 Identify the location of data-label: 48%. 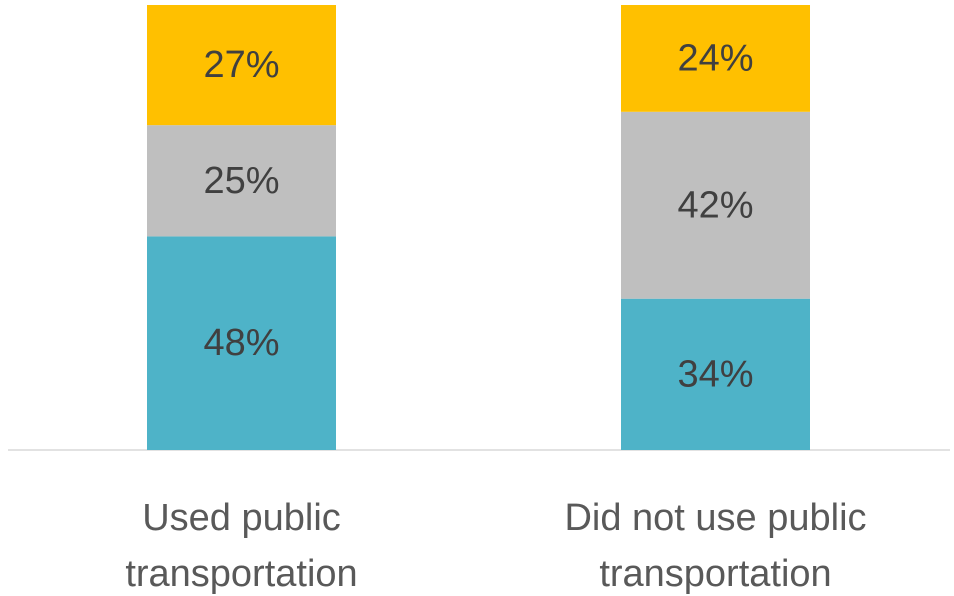
(241, 343).